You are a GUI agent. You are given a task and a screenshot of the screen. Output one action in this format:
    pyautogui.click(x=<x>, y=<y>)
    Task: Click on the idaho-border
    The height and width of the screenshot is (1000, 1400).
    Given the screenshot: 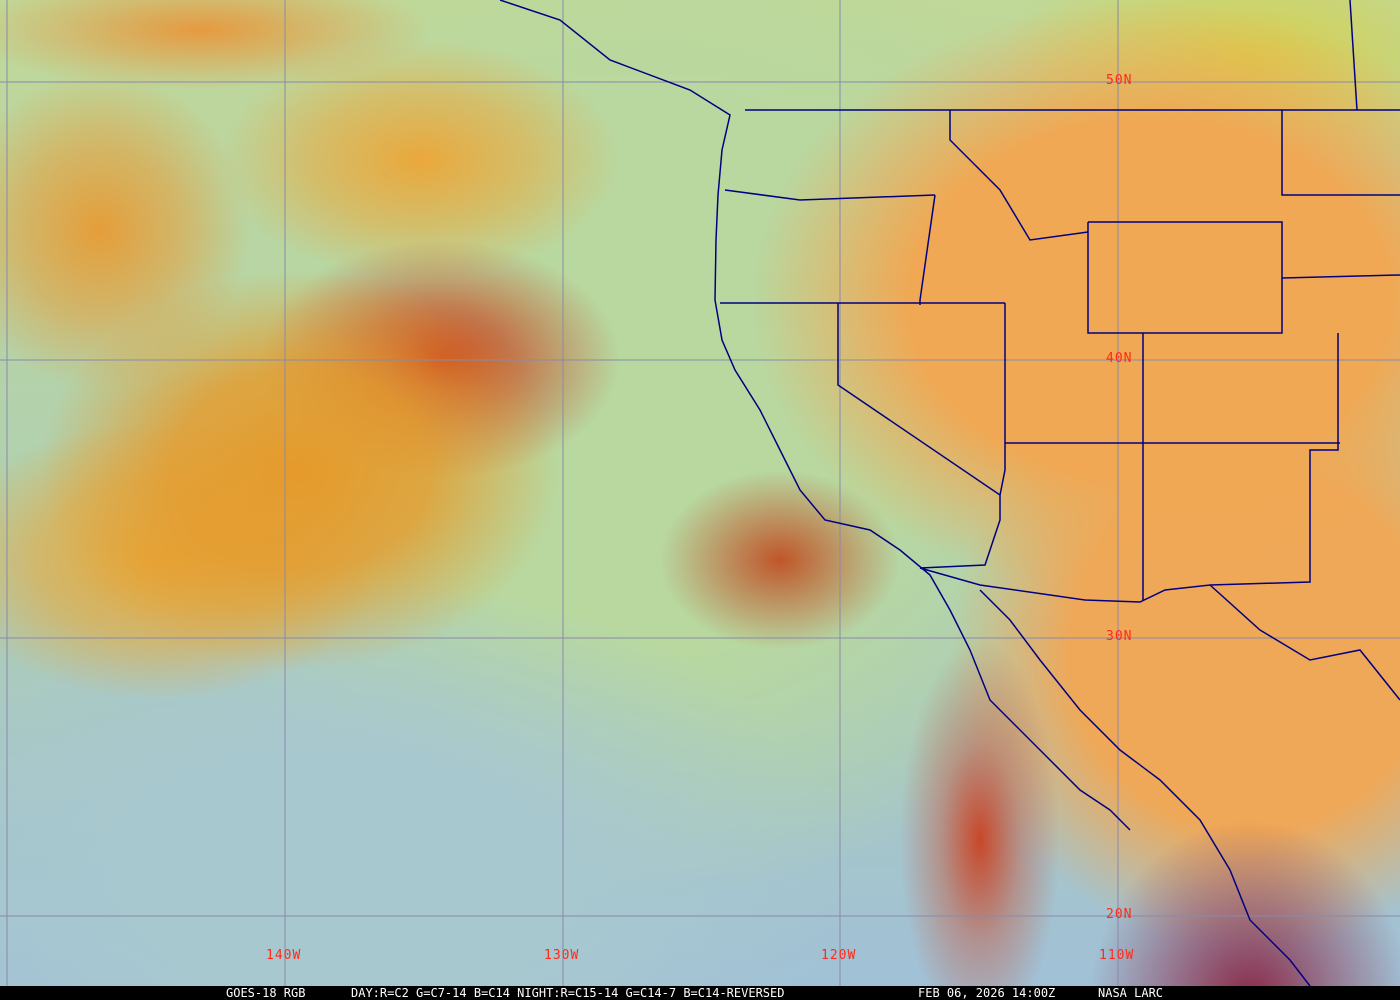 What is the action you would take?
    pyautogui.click(x=927, y=249)
    